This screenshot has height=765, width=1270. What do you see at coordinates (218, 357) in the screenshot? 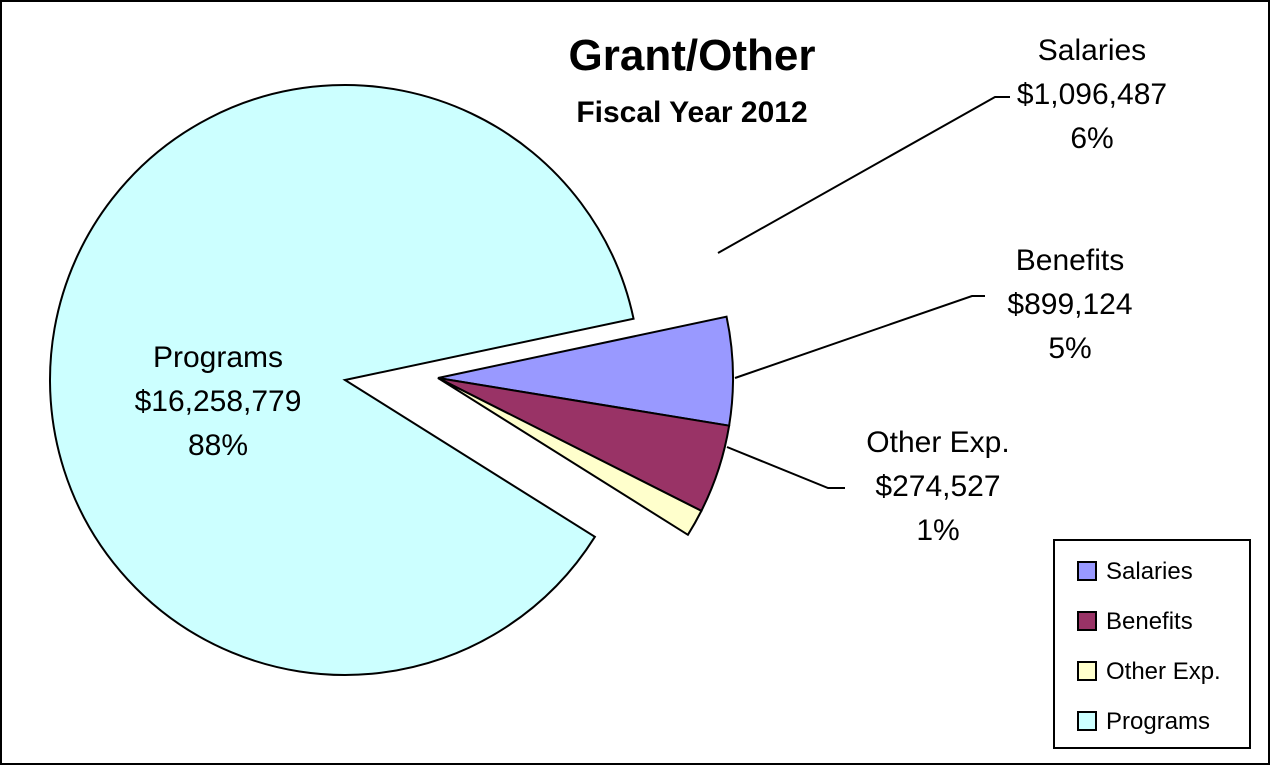
I see `slice-name-programs: Programs` at bounding box center [218, 357].